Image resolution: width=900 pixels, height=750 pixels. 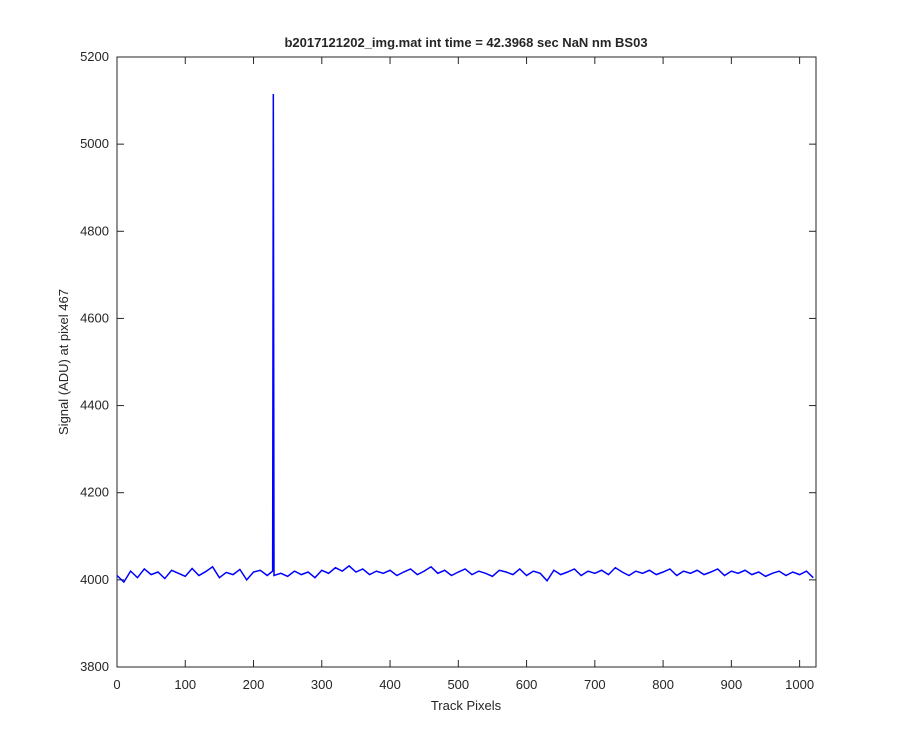 What do you see at coordinates (732, 684) in the screenshot?
I see `x-tick-label: 900` at bounding box center [732, 684].